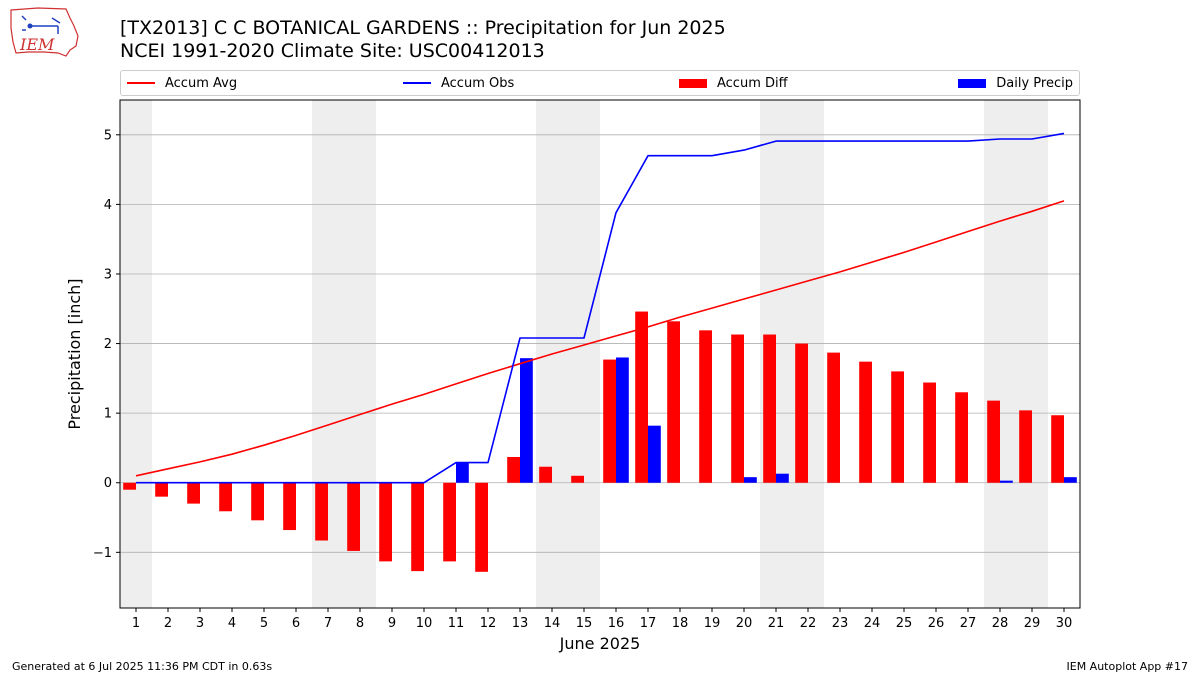 The image size is (1200, 675). What do you see at coordinates (296, 623) in the screenshot?
I see `x-tick-label: 6` at bounding box center [296, 623].